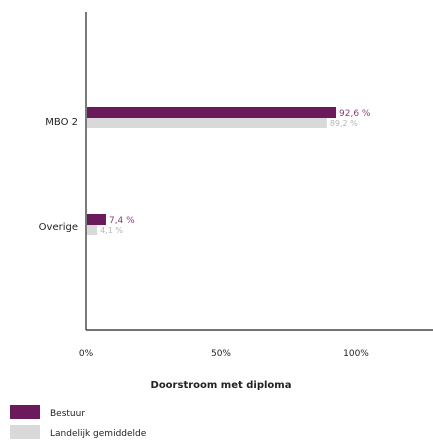 The height and width of the screenshot is (447, 433). Describe the element at coordinates (207, 123) in the screenshot. I see `bar-mbo2-landelijk-gemiddelde` at that location.